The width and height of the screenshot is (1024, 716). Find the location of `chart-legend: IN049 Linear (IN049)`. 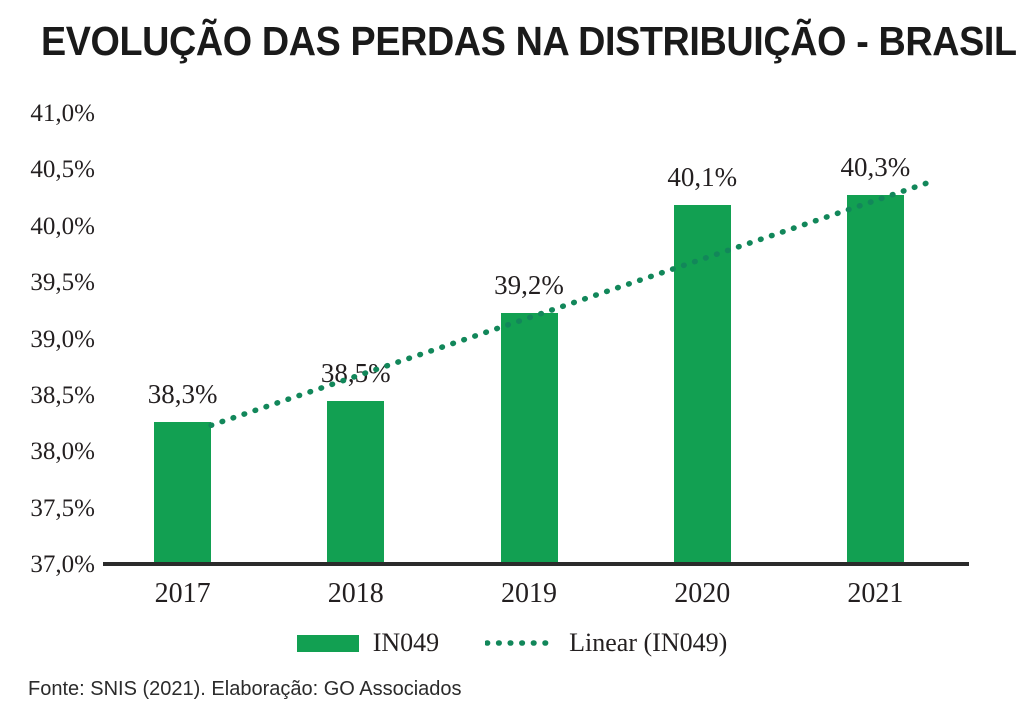

chart-legend: IN049 Linear (IN049) is located at coordinates (512, 643).